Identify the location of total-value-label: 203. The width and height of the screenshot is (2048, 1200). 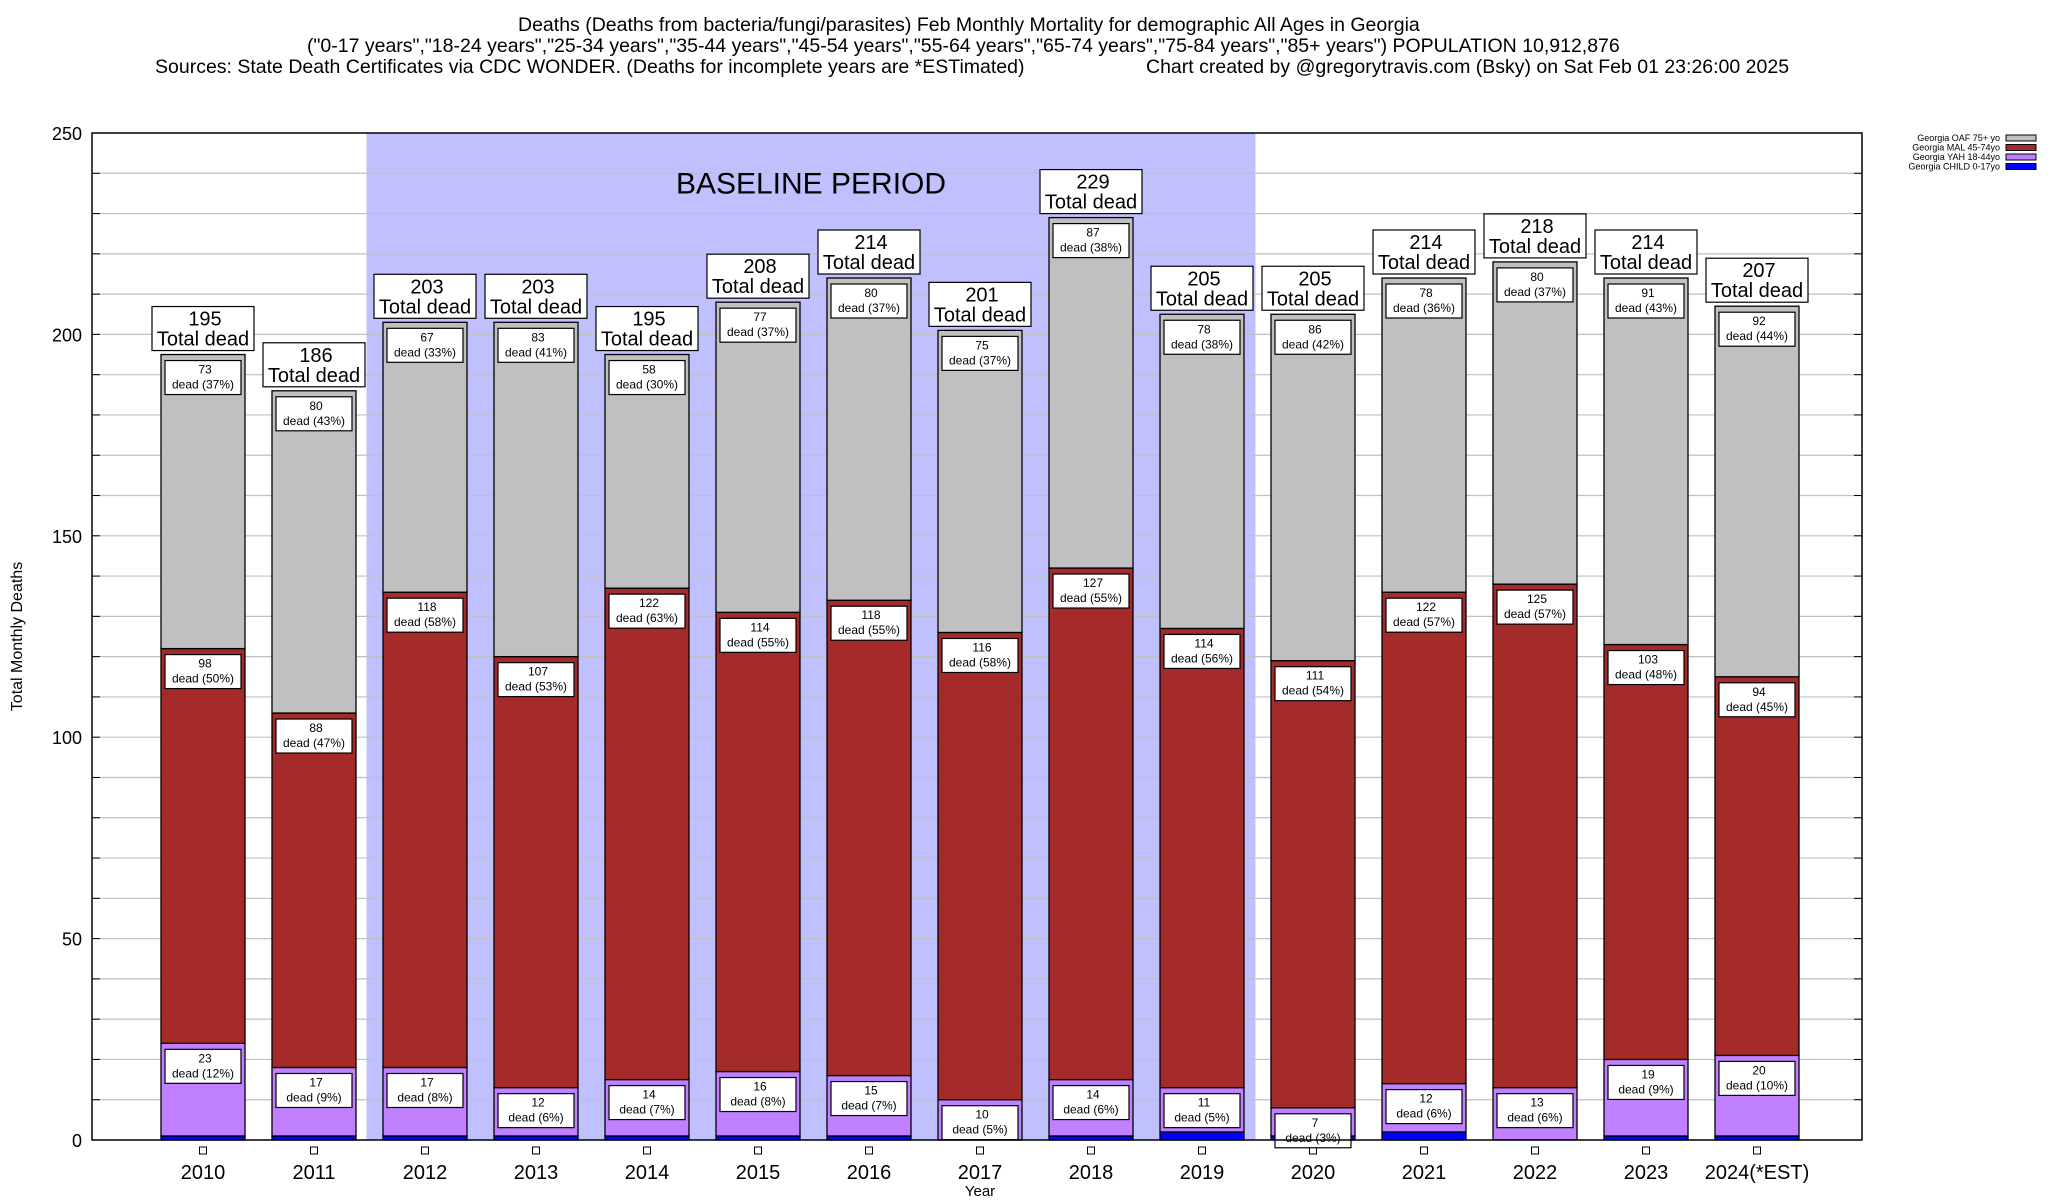
(426, 287).